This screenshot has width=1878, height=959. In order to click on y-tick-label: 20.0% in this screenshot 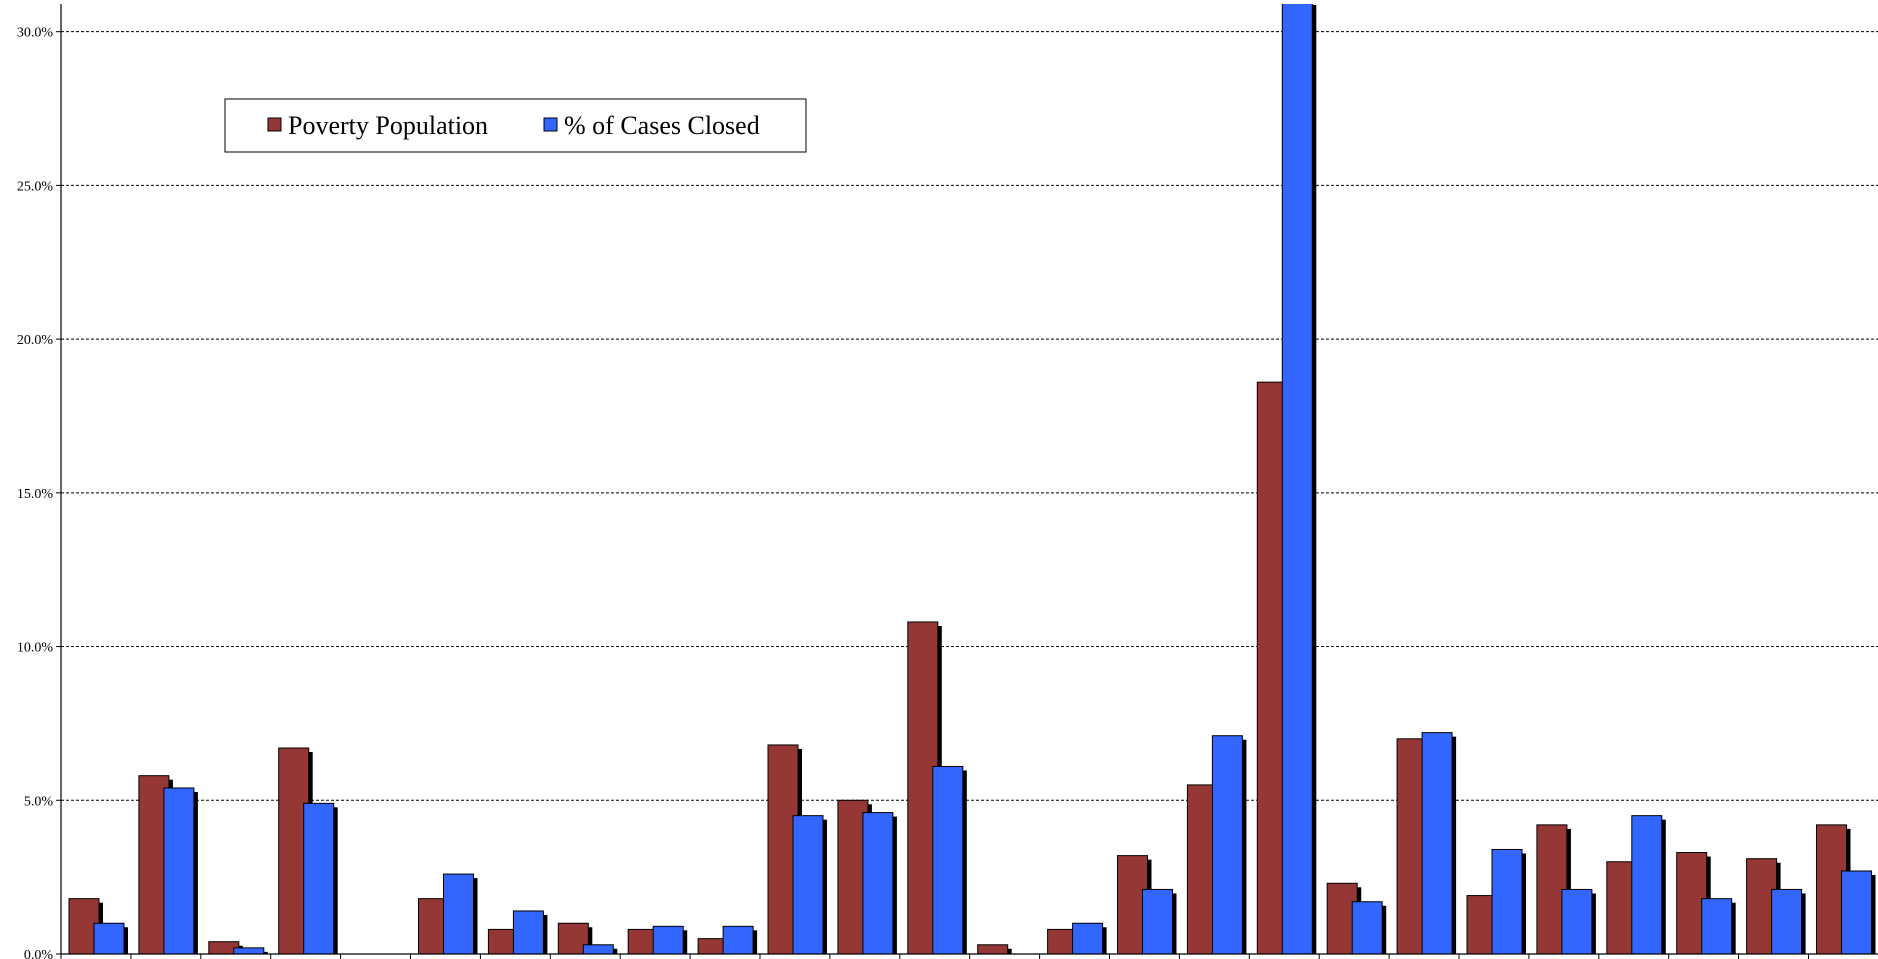, I will do `click(35, 340)`.